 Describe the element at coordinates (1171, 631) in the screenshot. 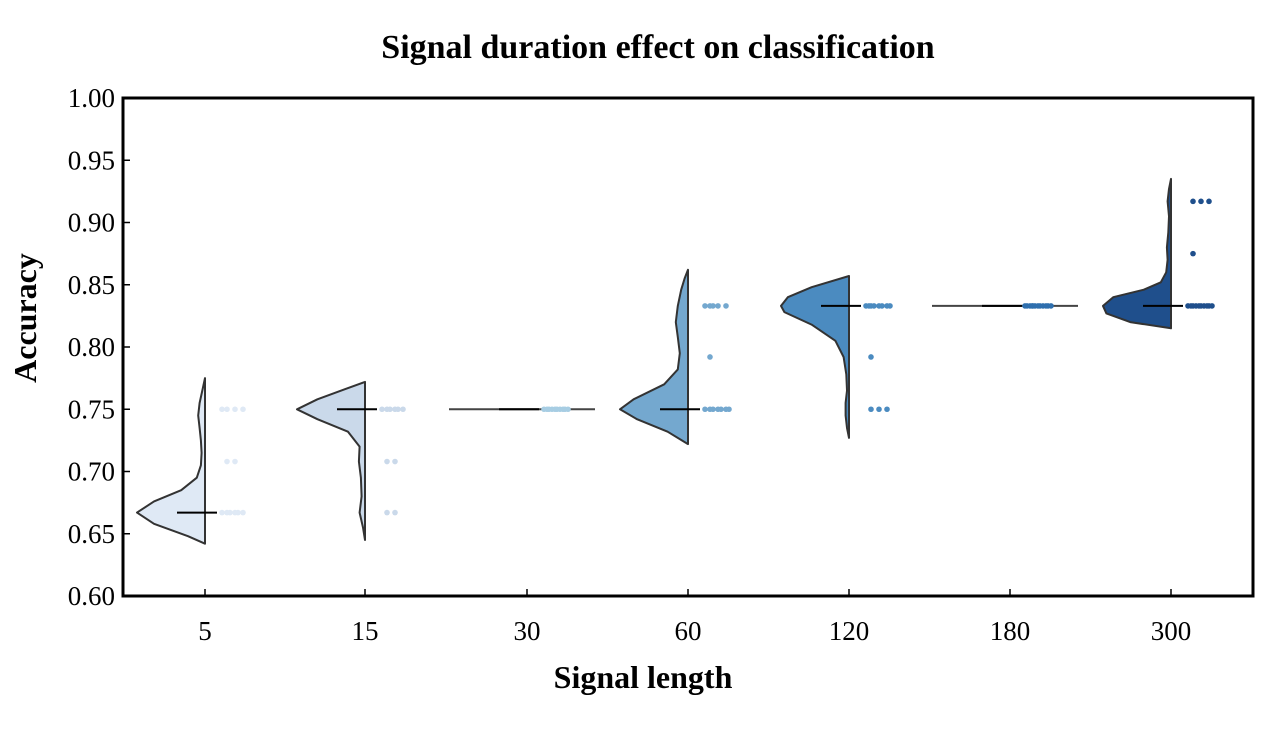

I see `x-tick-label: 300` at that location.